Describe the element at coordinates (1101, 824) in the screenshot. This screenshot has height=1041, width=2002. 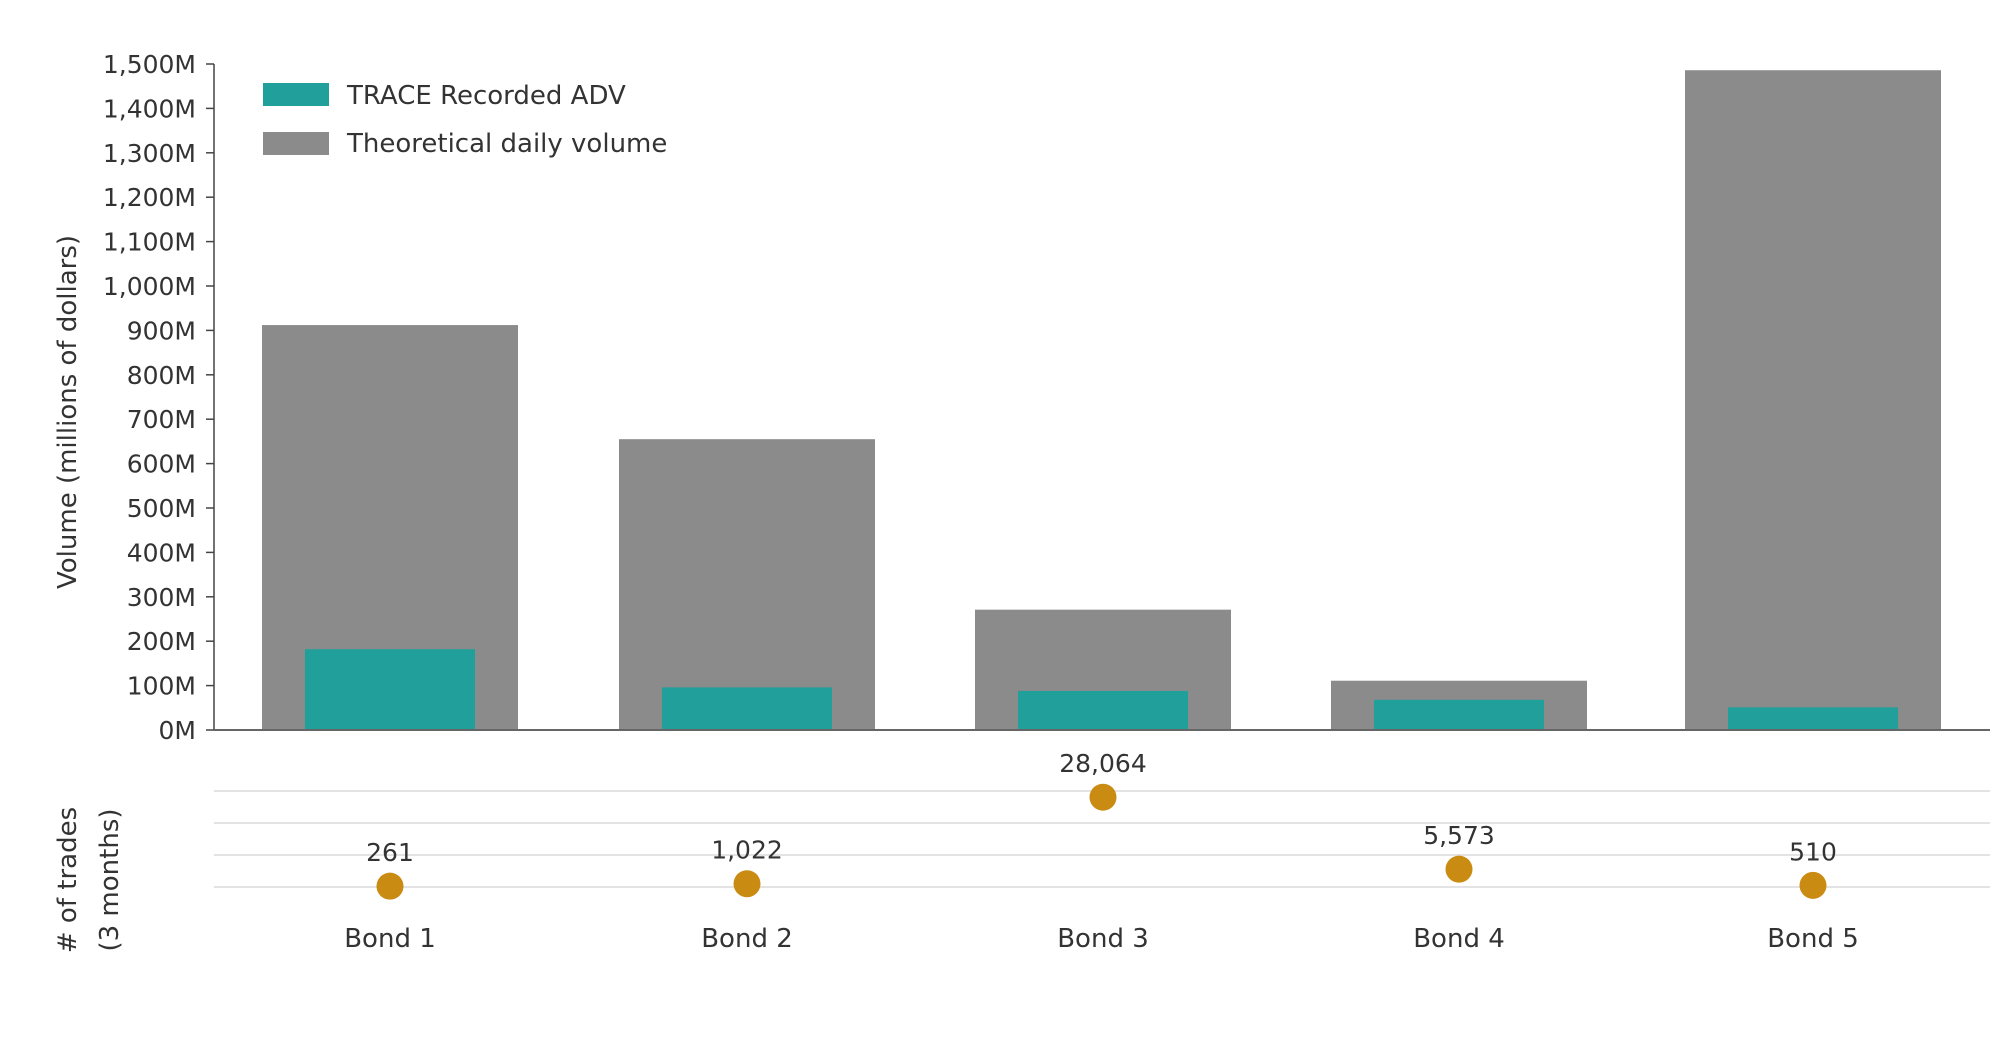
I see `trade-dots: 261 1,022 28,064 5,573 510` at that location.